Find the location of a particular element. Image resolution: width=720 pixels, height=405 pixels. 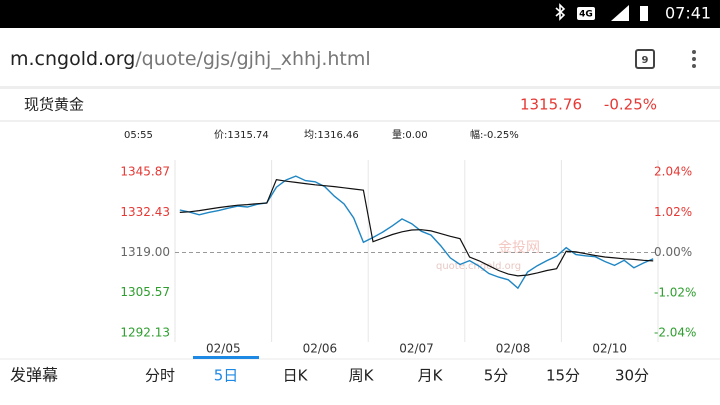

tab-indicator is located at coordinates (226, 357).